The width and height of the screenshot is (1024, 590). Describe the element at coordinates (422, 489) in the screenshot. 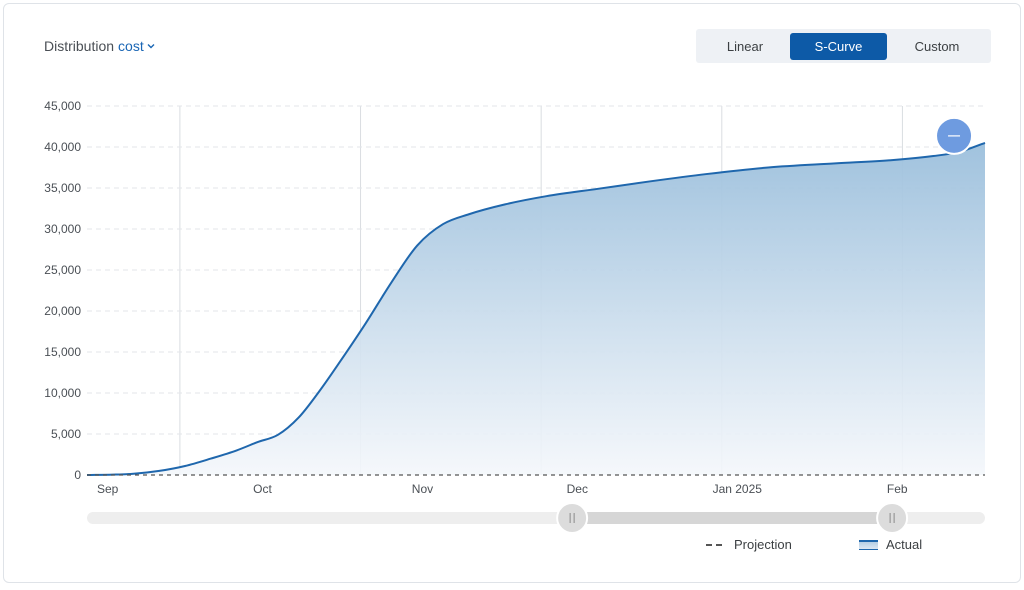

I see `x-tick-label: Nov` at that location.